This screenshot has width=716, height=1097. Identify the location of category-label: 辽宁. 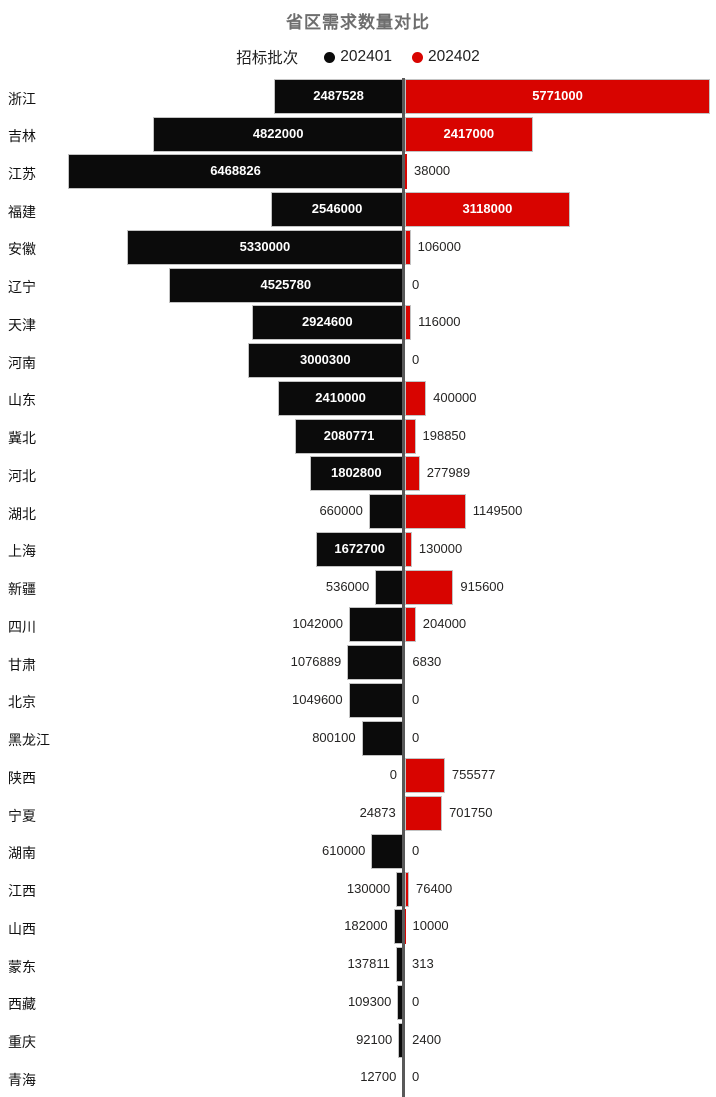
(22, 287).